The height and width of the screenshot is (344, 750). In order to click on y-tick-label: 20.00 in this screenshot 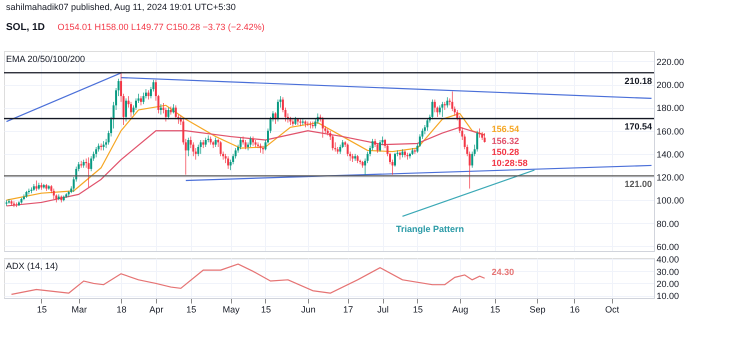, I will do `click(668, 283)`.